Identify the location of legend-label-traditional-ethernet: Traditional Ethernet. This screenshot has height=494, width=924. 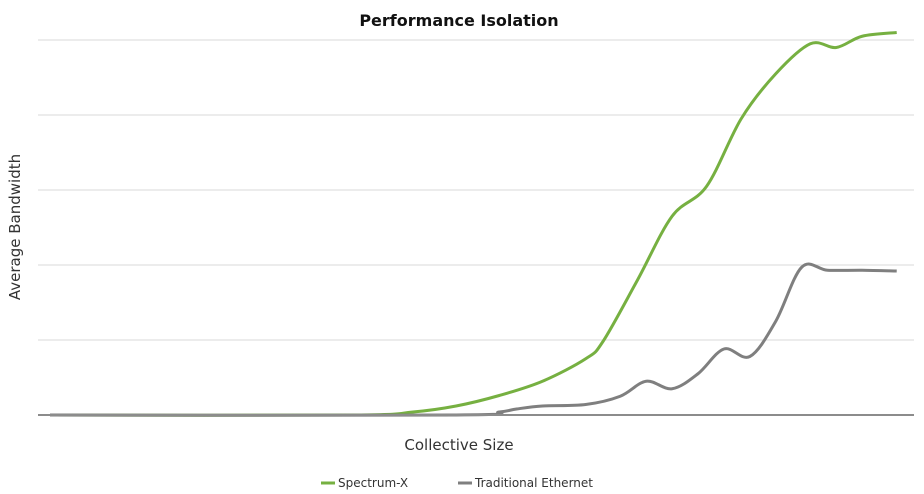
(533, 483).